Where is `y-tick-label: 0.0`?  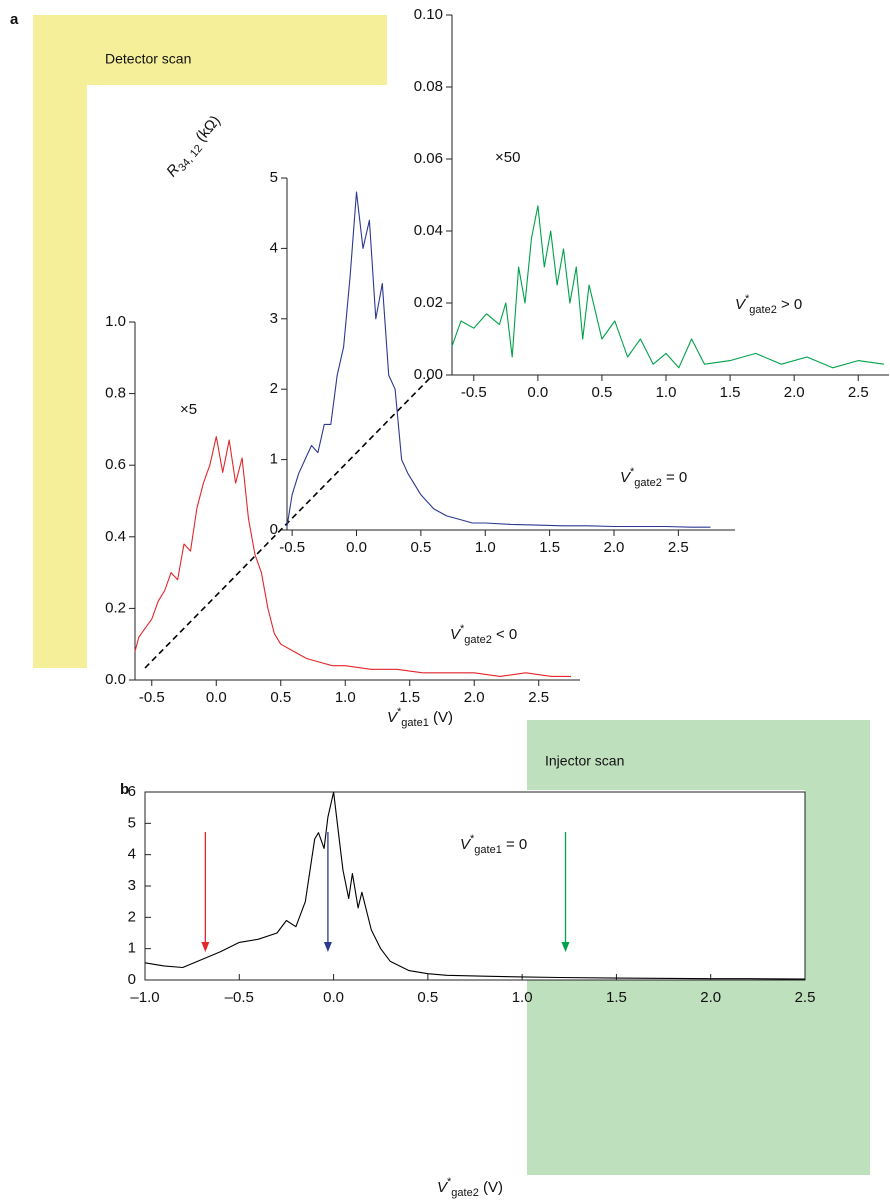 y-tick-label: 0.0 is located at coordinates (115, 679).